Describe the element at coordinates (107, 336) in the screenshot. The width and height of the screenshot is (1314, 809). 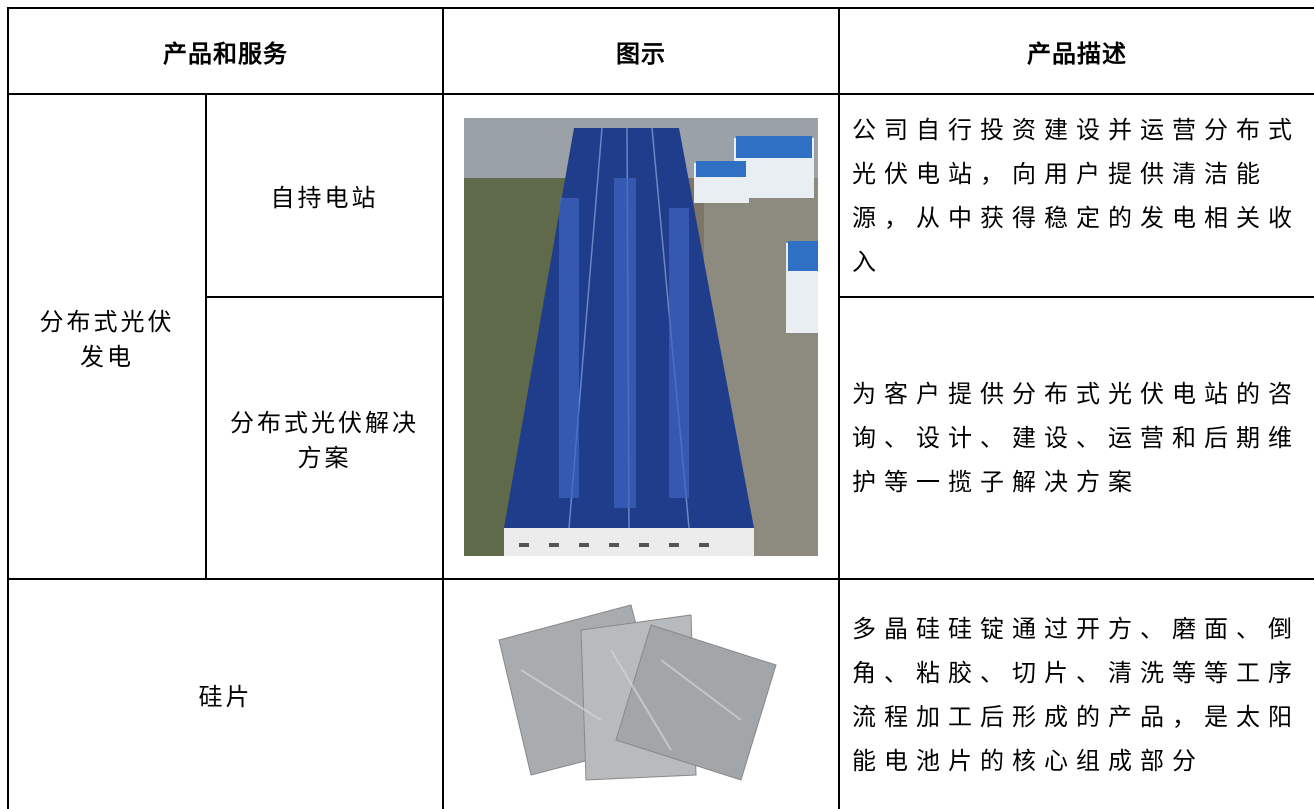
I see `category-cell: 分布式光伏发电` at that location.